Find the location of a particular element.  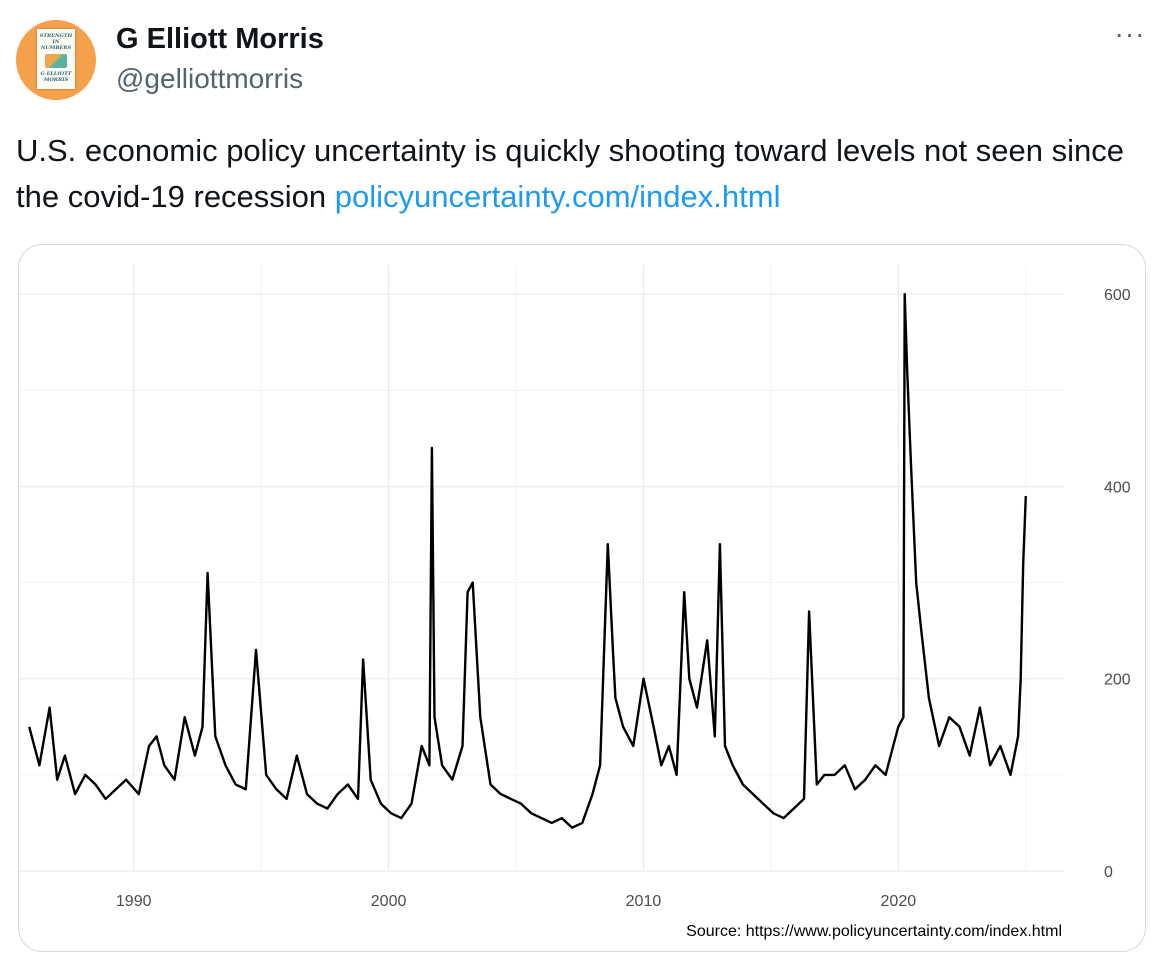

y-tick-label: 0 is located at coordinates (1108, 872).